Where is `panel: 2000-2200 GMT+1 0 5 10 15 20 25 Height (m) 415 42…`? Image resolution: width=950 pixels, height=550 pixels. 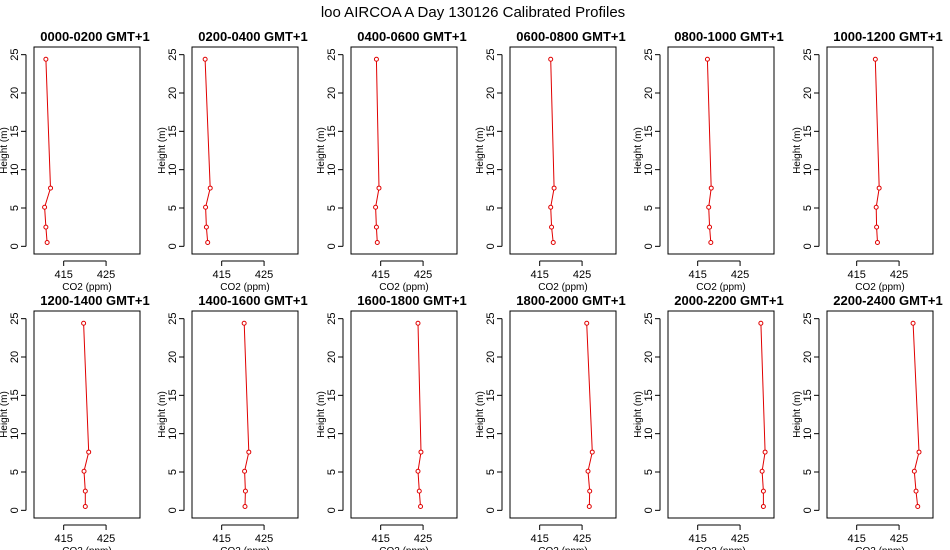
panel: 2000-2200 GMT+1 0 5 10 15 20 25 Height (m) 415 42… is located at coordinates (708, 421).